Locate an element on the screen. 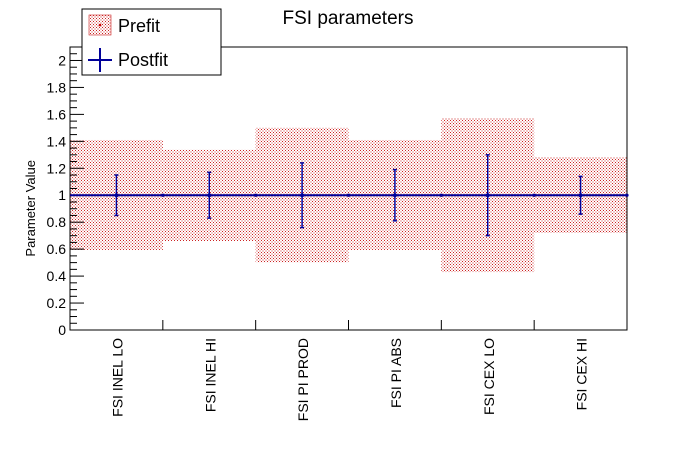 This screenshot has height=472, width=696. y-tick-label: 0.2 is located at coordinates (57, 303).